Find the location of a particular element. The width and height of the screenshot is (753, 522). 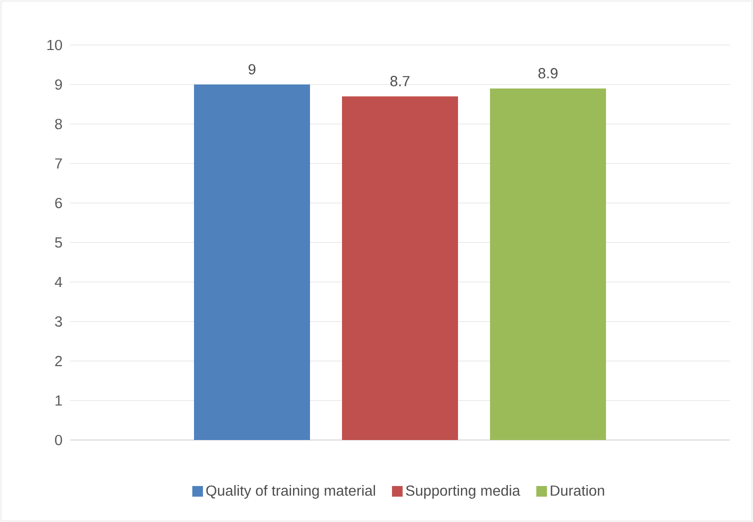

legend-label: Supporting media is located at coordinates (463, 492).